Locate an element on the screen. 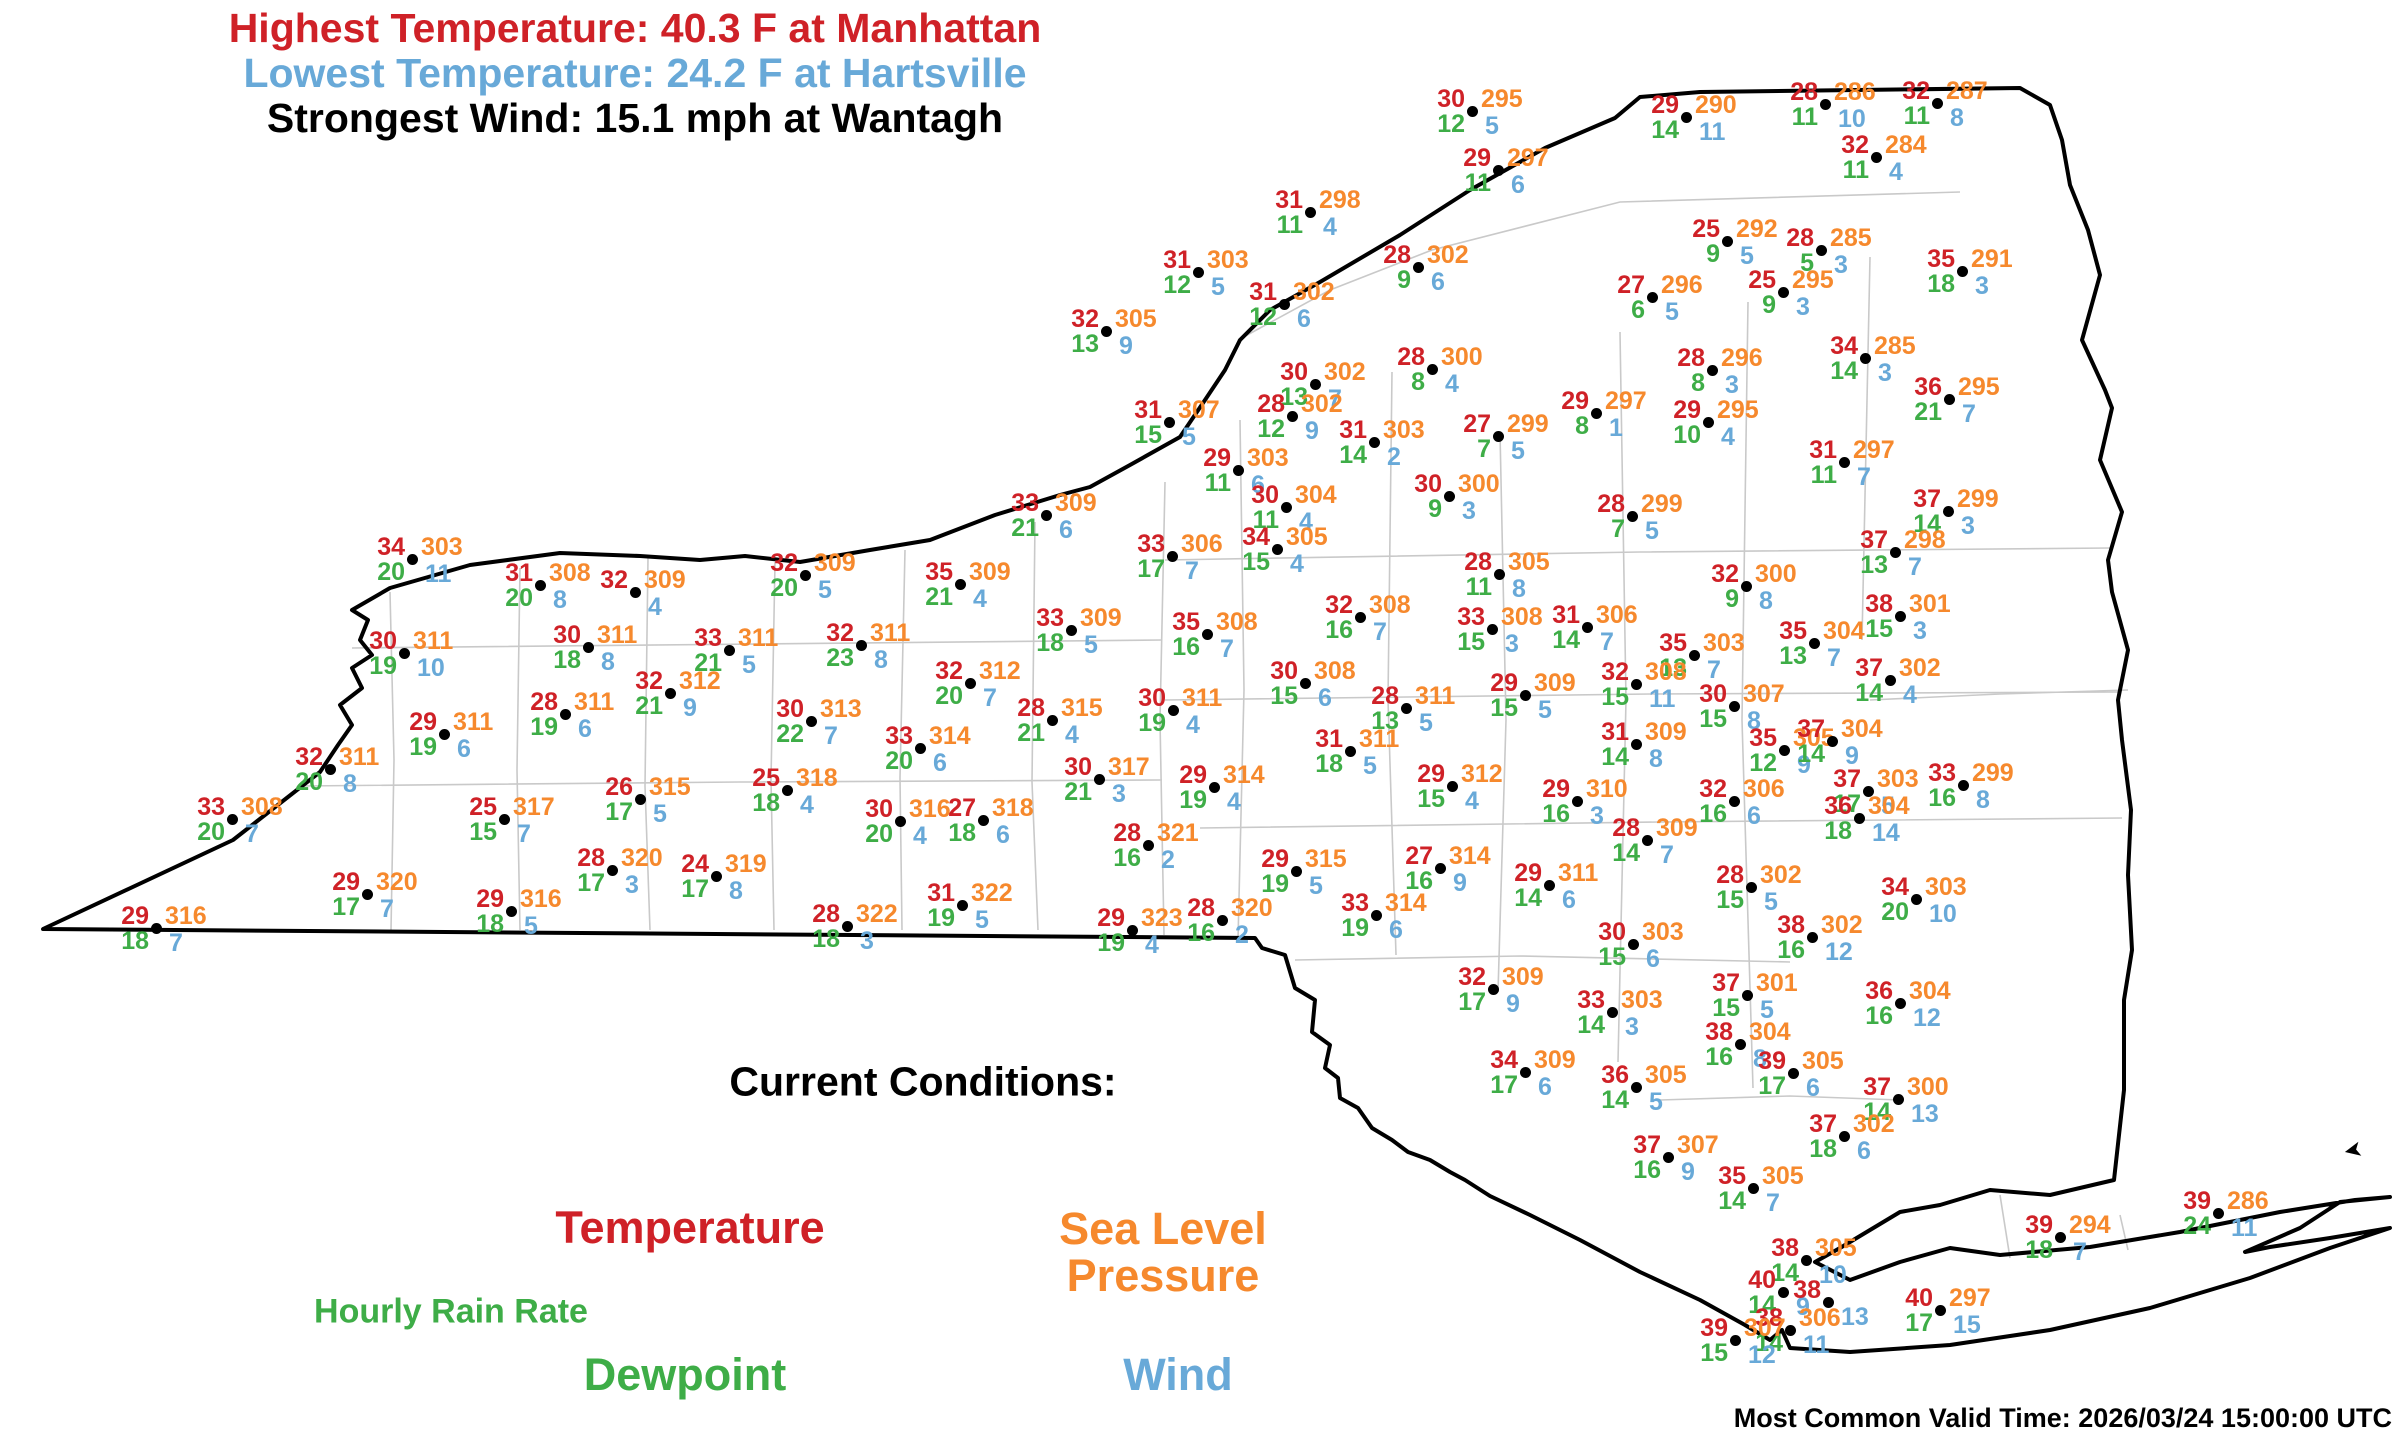 The width and height of the screenshot is (2400, 1450). station-pressure: 291 is located at coordinates (1992, 259).